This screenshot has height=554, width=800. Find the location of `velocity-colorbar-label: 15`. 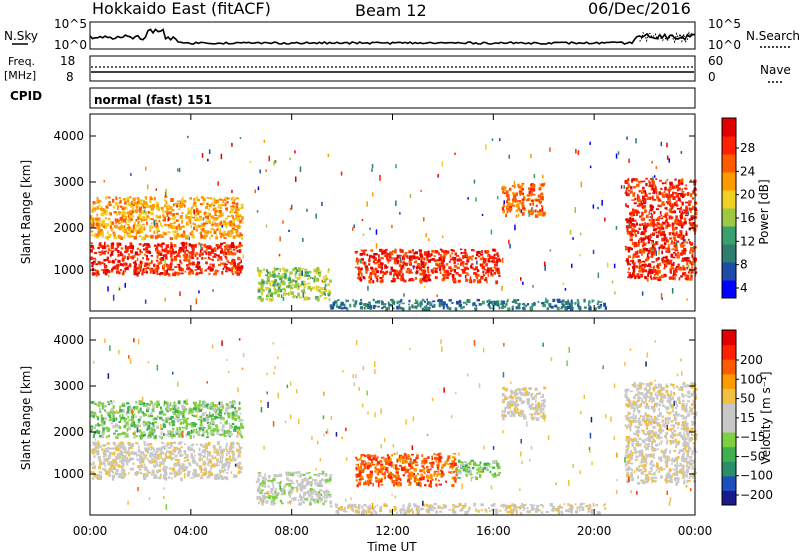

velocity-colorbar-label: 15 is located at coordinates (747, 418).